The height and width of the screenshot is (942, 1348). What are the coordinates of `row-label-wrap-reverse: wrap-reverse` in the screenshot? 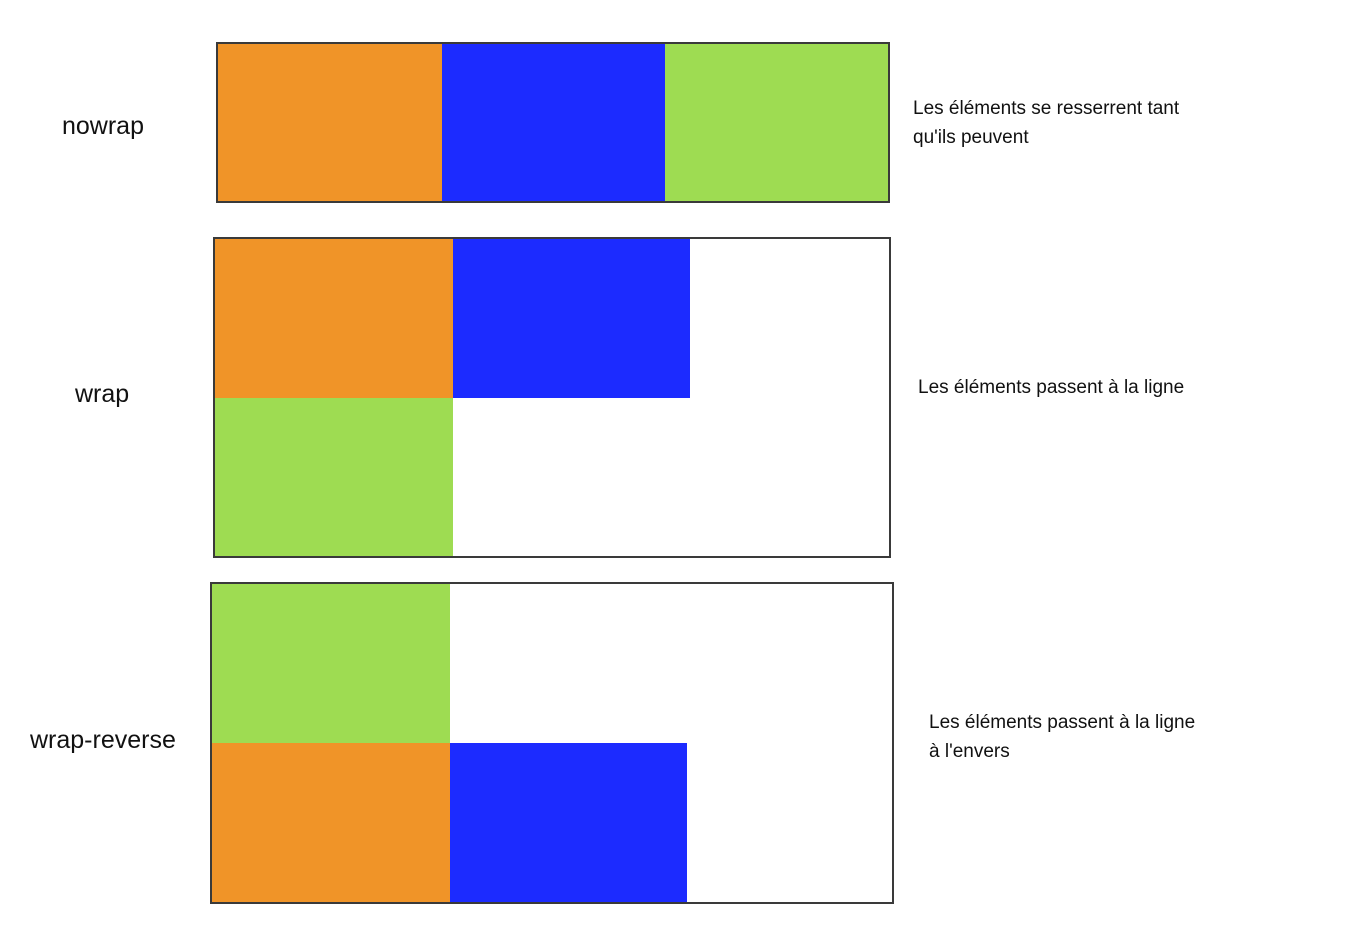 It's located at (103, 740).